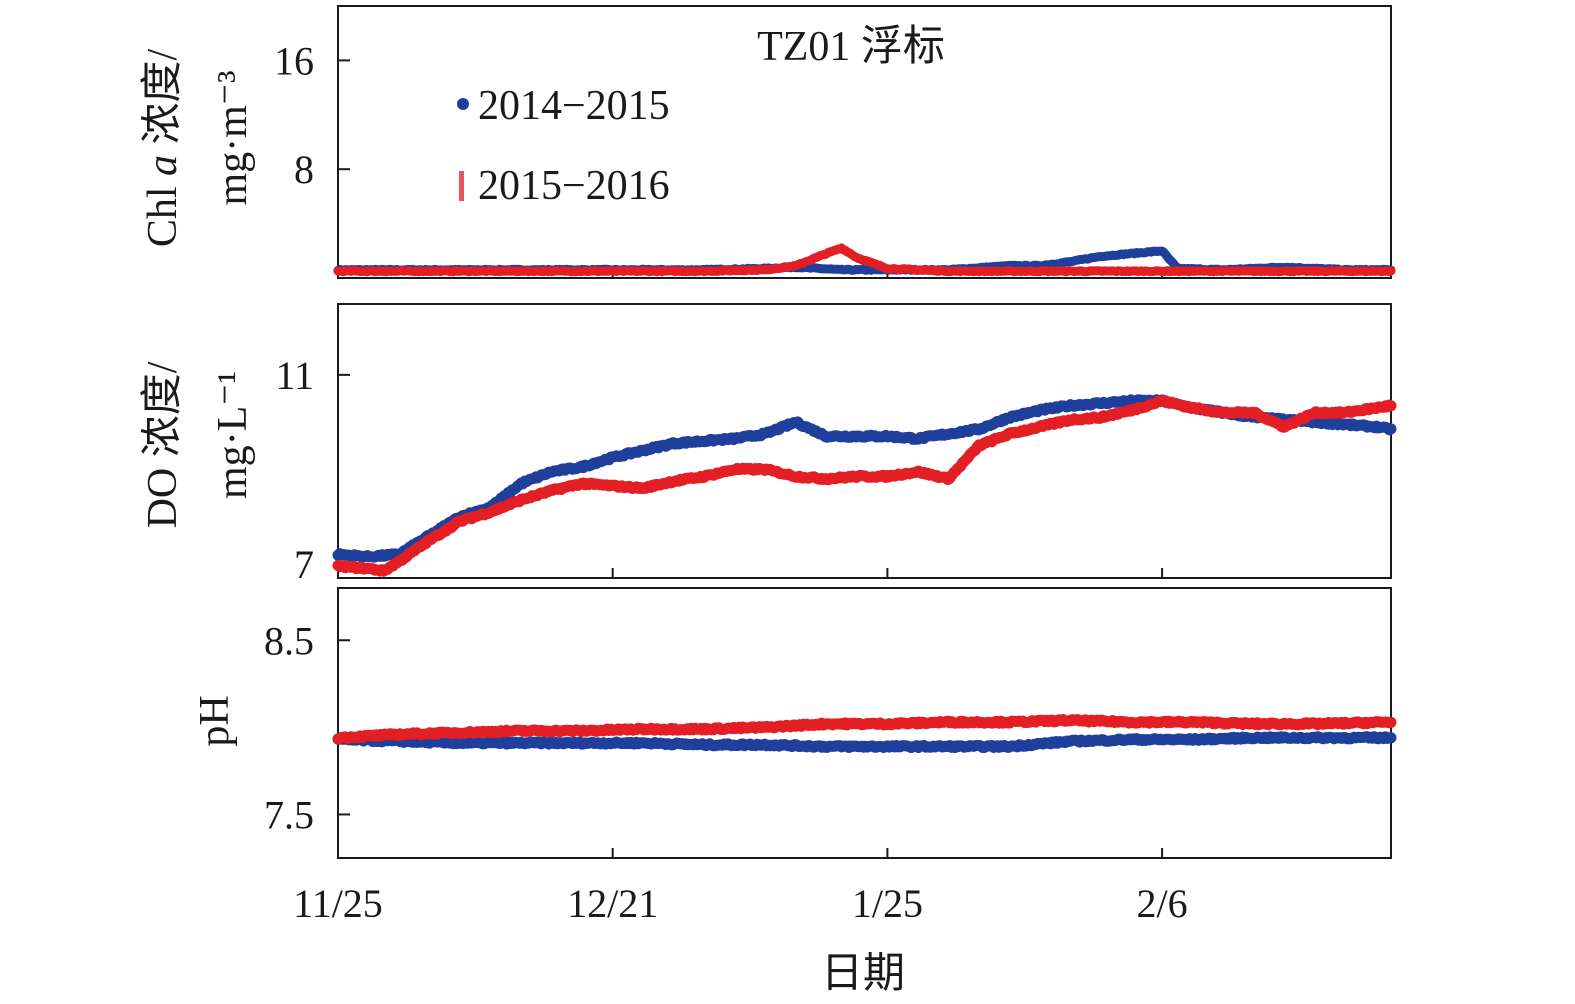 The width and height of the screenshot is (1575, 1004). Describe the element at coordinates (574, 186) in the screenshot. I see `legend-label-2015-2016: 2015−2016` at that location.